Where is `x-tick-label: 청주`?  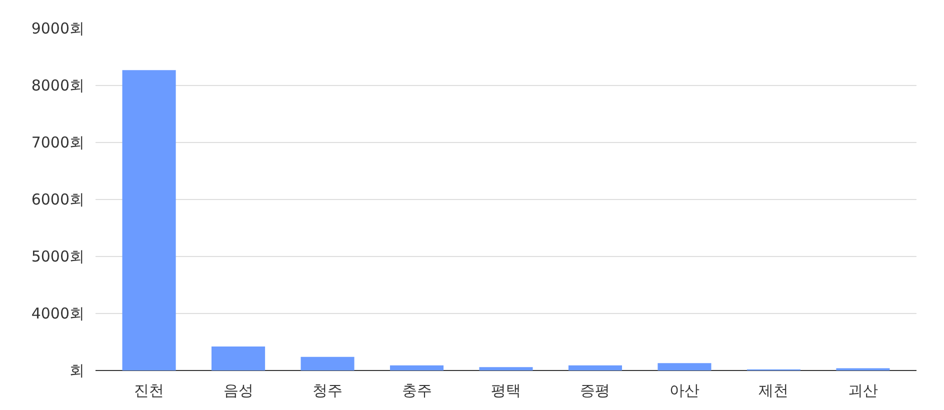 x-tick-label: 청주 is located at coordinates (327, 391).